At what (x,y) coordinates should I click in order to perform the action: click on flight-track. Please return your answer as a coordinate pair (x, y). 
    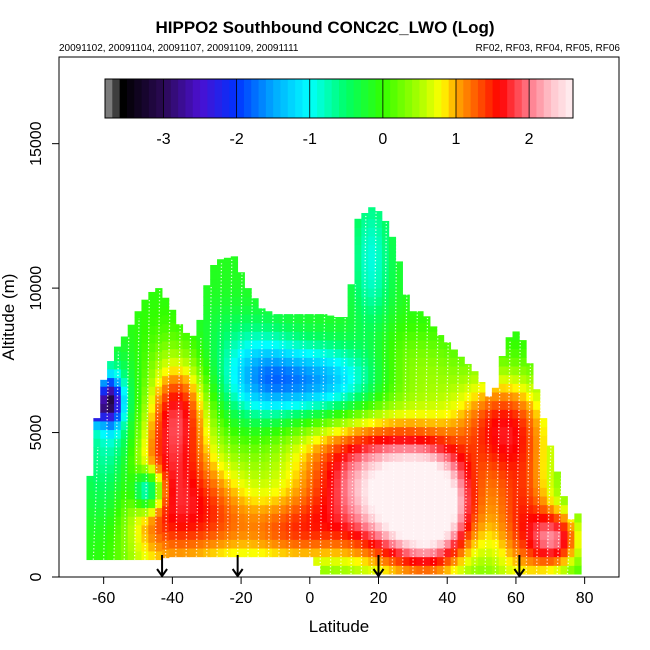
    Looking at the image, I should click on (343, 445).